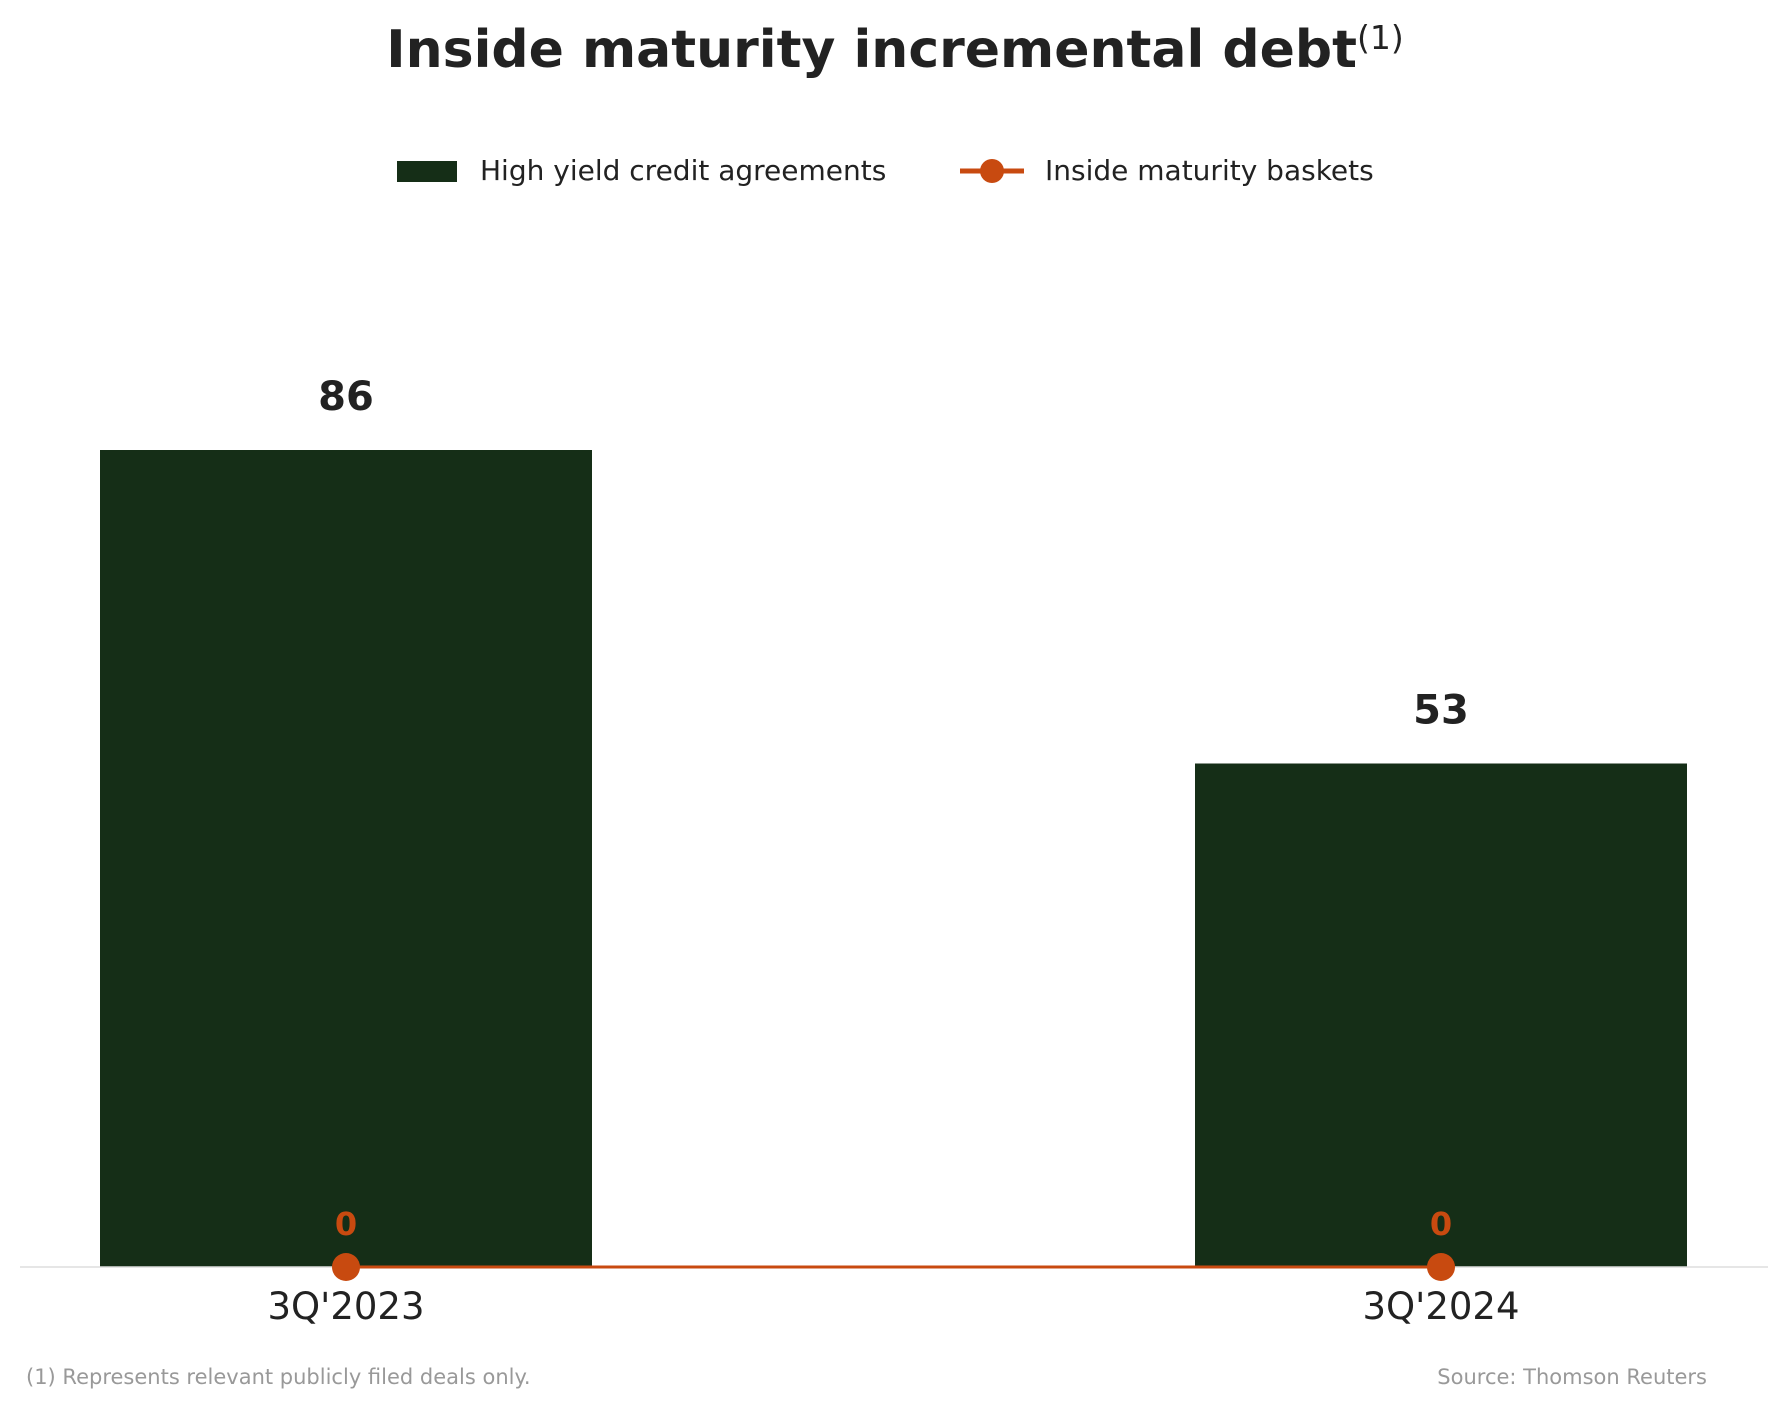 Image resolution: width=1779 pixels, height=1402 pixels. Describe the element at coordinates (1380, 37) in the screenshot. I see `chart-title-superscript: (1)` at that location.